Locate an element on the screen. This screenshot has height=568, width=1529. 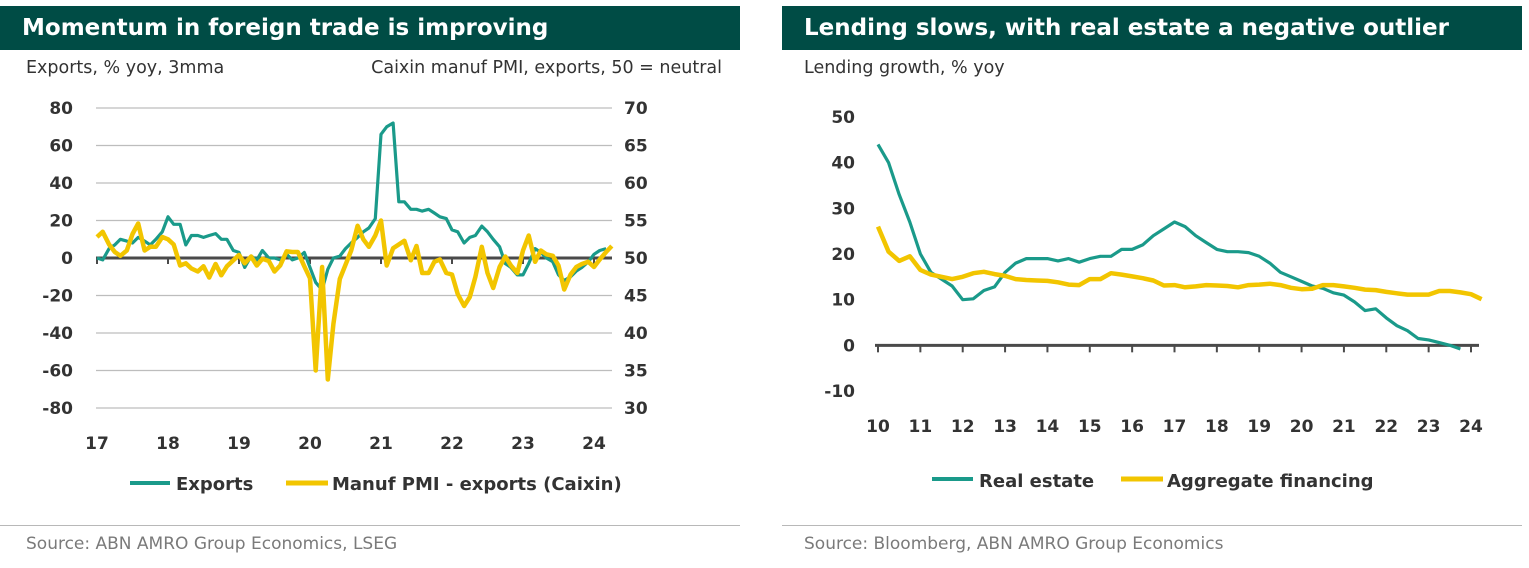
x-tick-label: 16 is located at coordinates (1132, 427).